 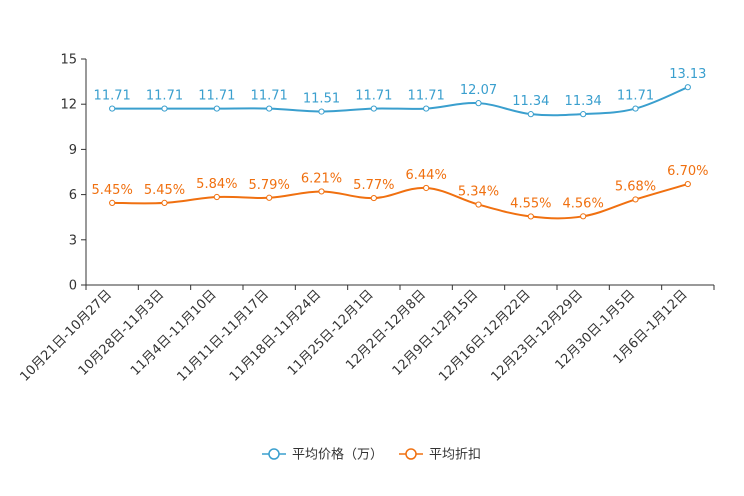 I want to click on y-tick-label: 9, so click(x=73, y=150).